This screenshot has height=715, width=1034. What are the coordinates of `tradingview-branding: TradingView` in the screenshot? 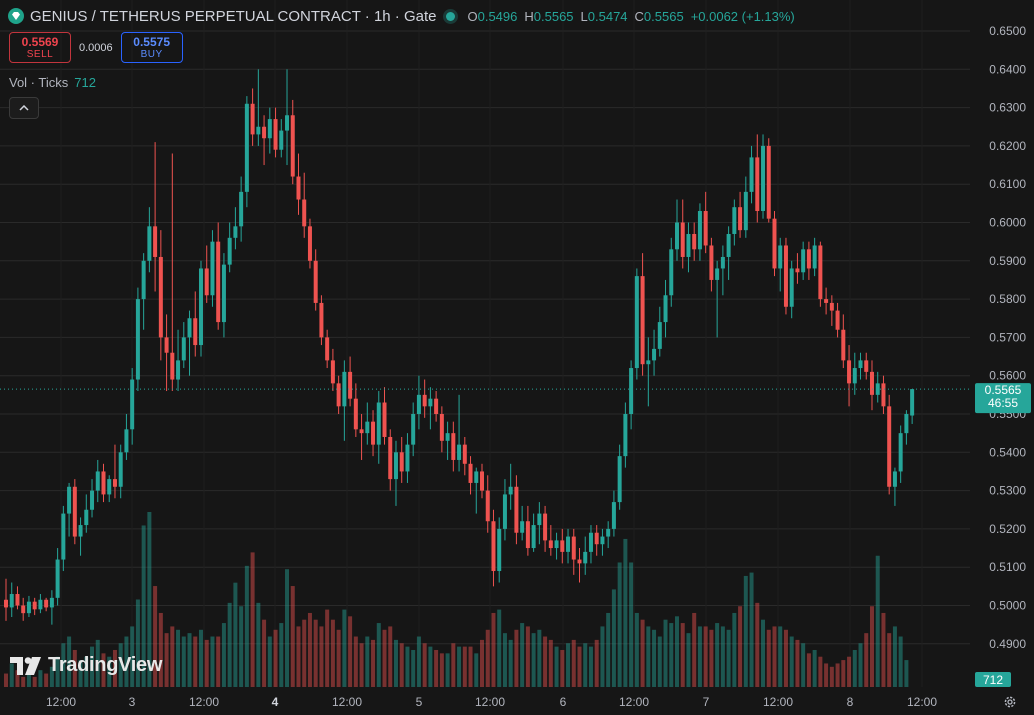 It's located at (86, 665).